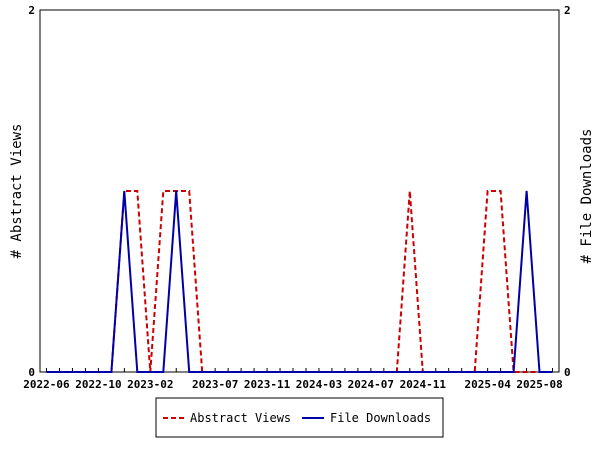 Image resolution: width=600 pixels, height=450 pixels. What do you see at coordinates (587, 196) in the screenshot?
I see `y-axis-right-title: # File Downloads` at bounding box center [587, 196].